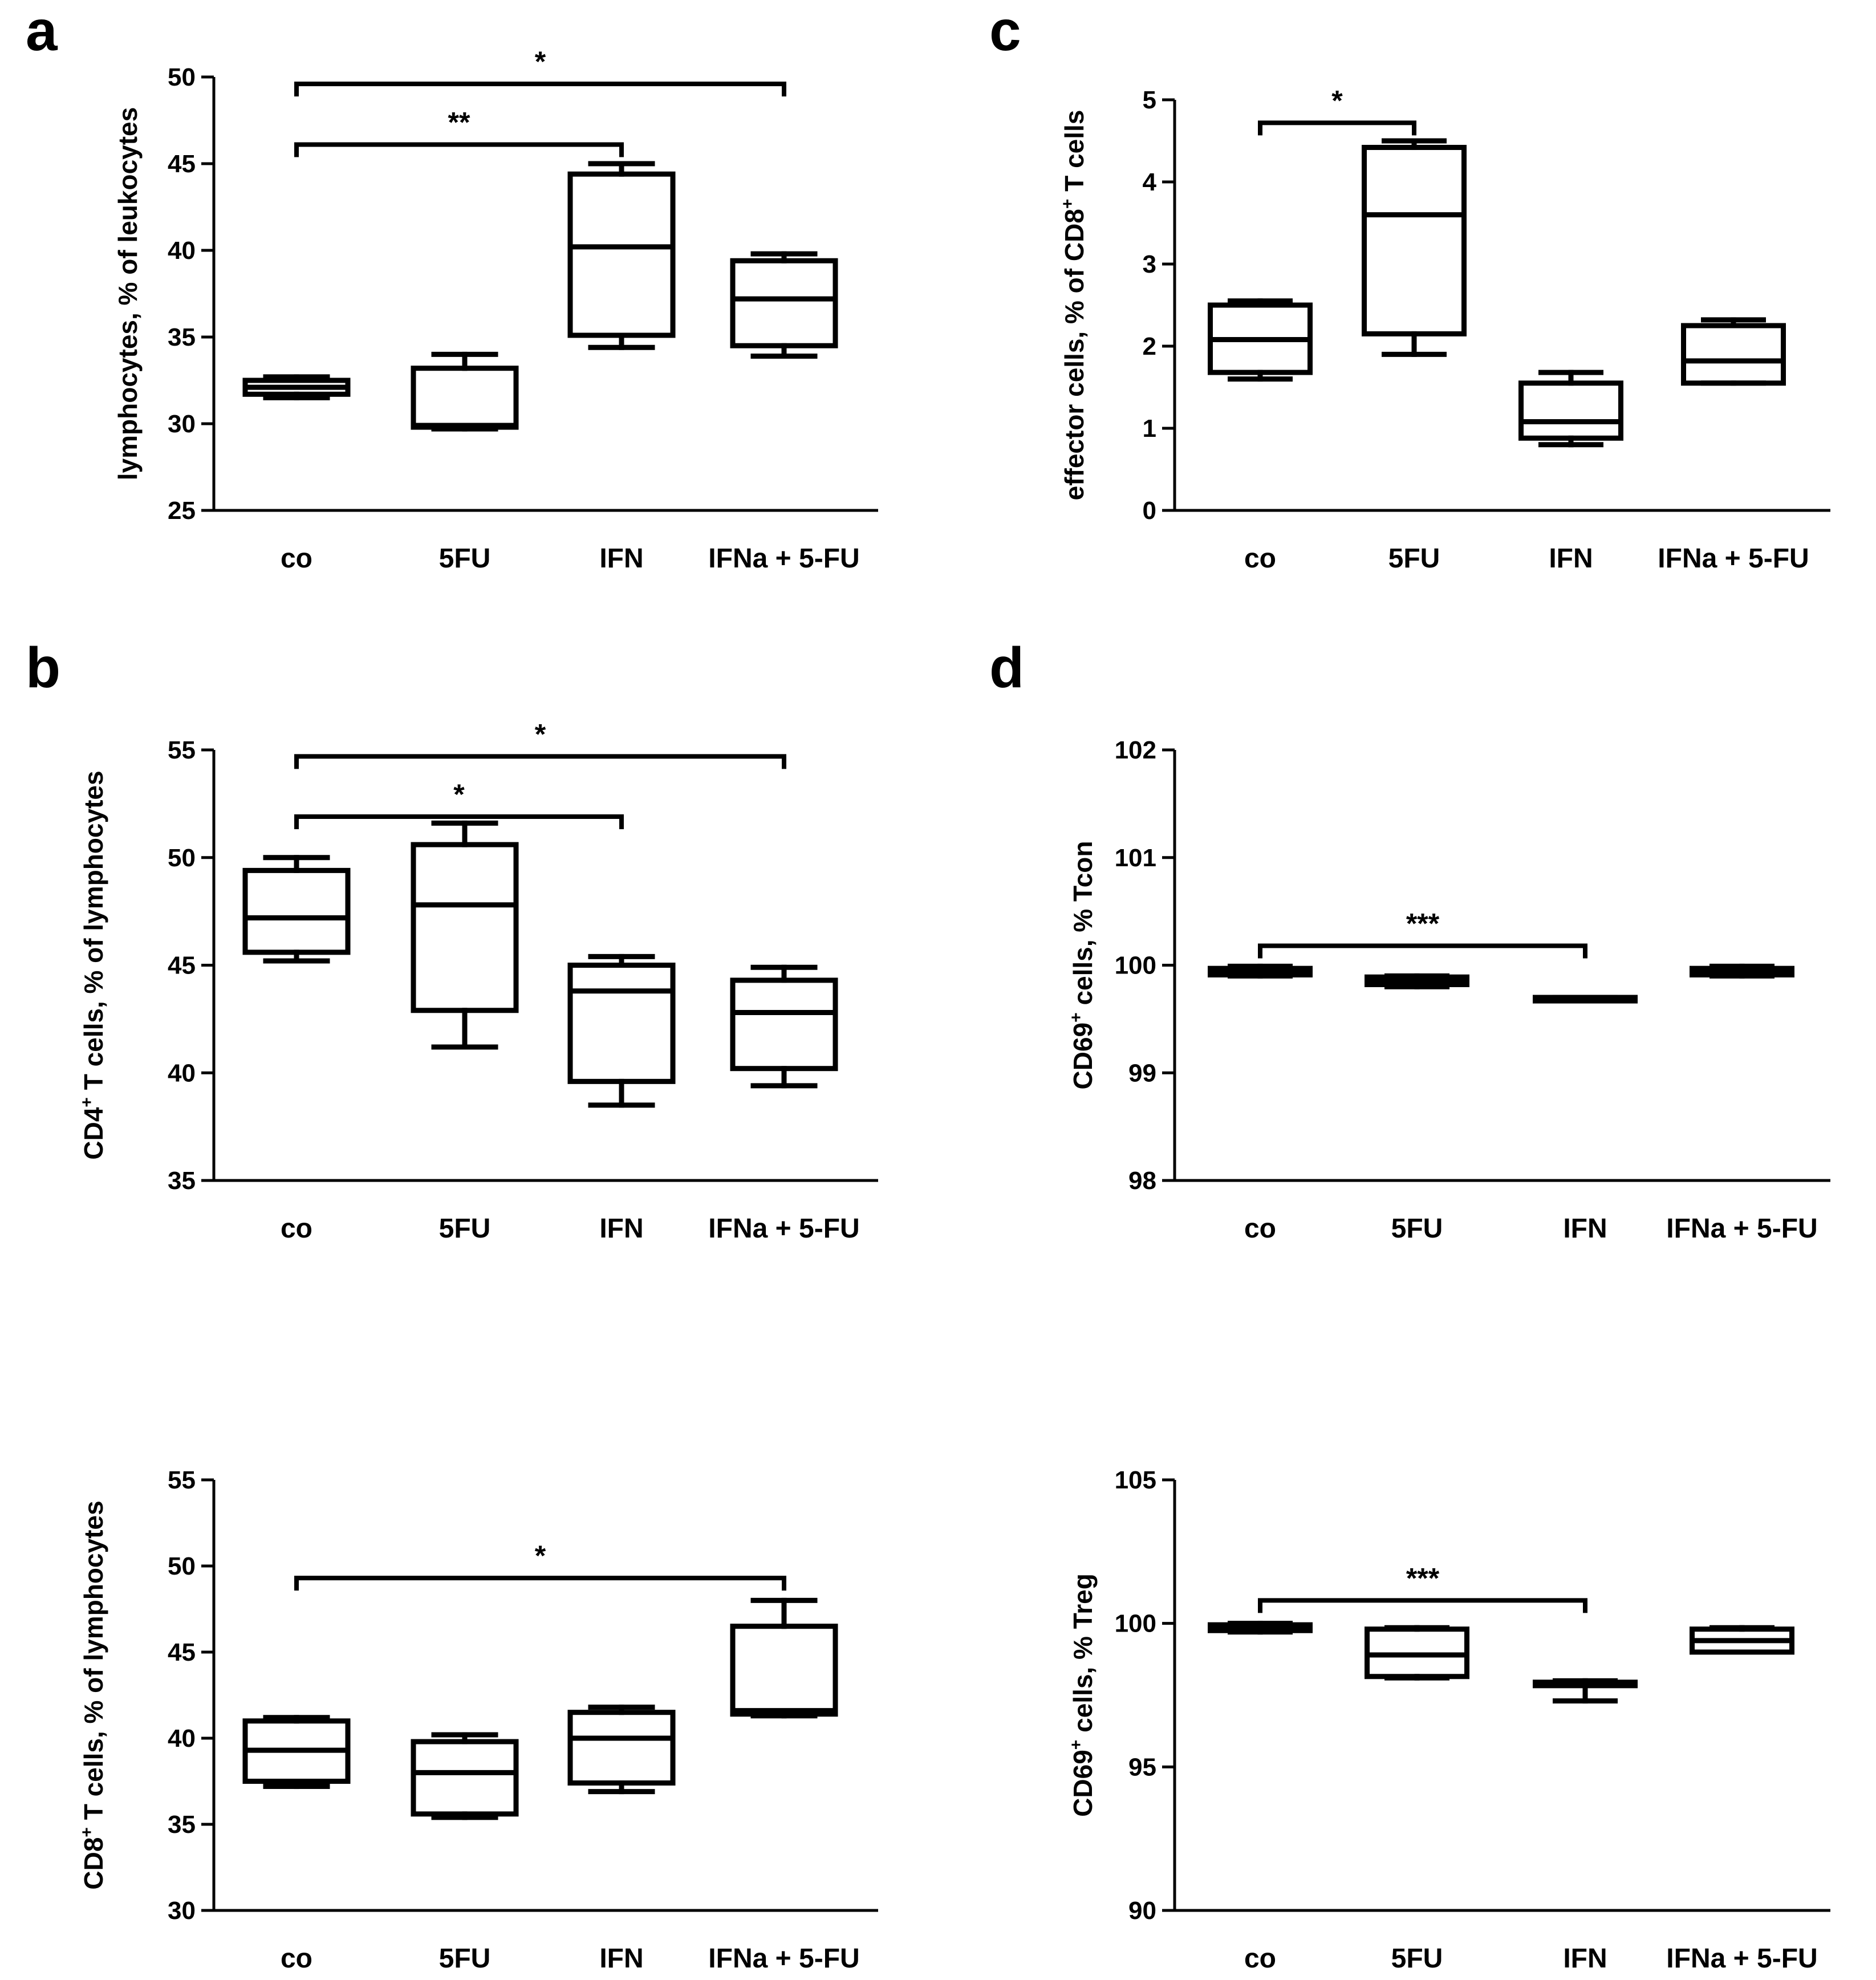  Describe the element at coordinates (1073, 305) in the screenshot. I see `y-axis-title: effector cells, % of CD8+ T cells` at that location.